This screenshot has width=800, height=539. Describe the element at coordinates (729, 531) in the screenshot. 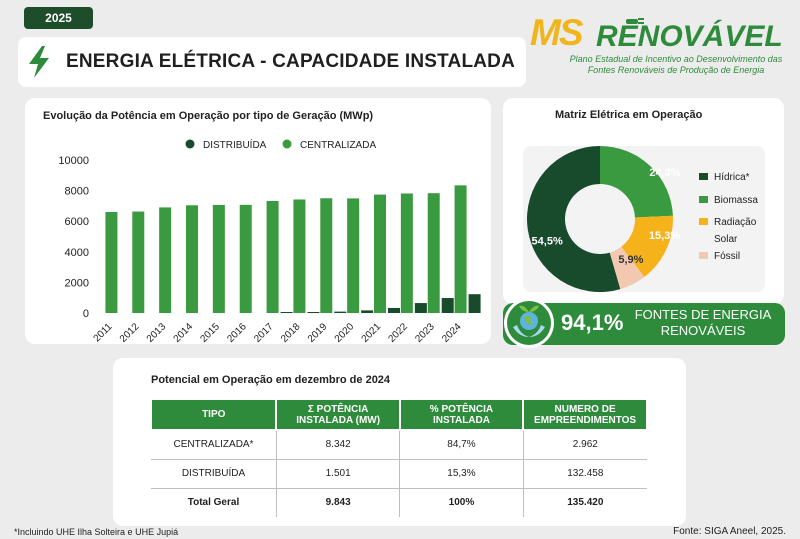

I see `source-note: Fonte: SIGA Aneel, 2025.` at that location.